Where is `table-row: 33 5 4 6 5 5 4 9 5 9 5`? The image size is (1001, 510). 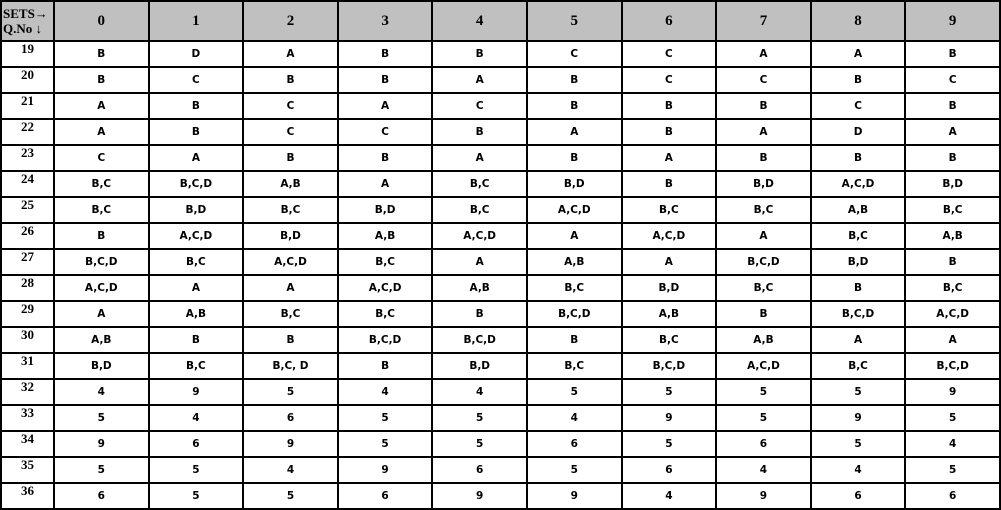
table-row: 33 5 4 6 5 5 4 9 5 9 5 is located at coordinates (500, 418).